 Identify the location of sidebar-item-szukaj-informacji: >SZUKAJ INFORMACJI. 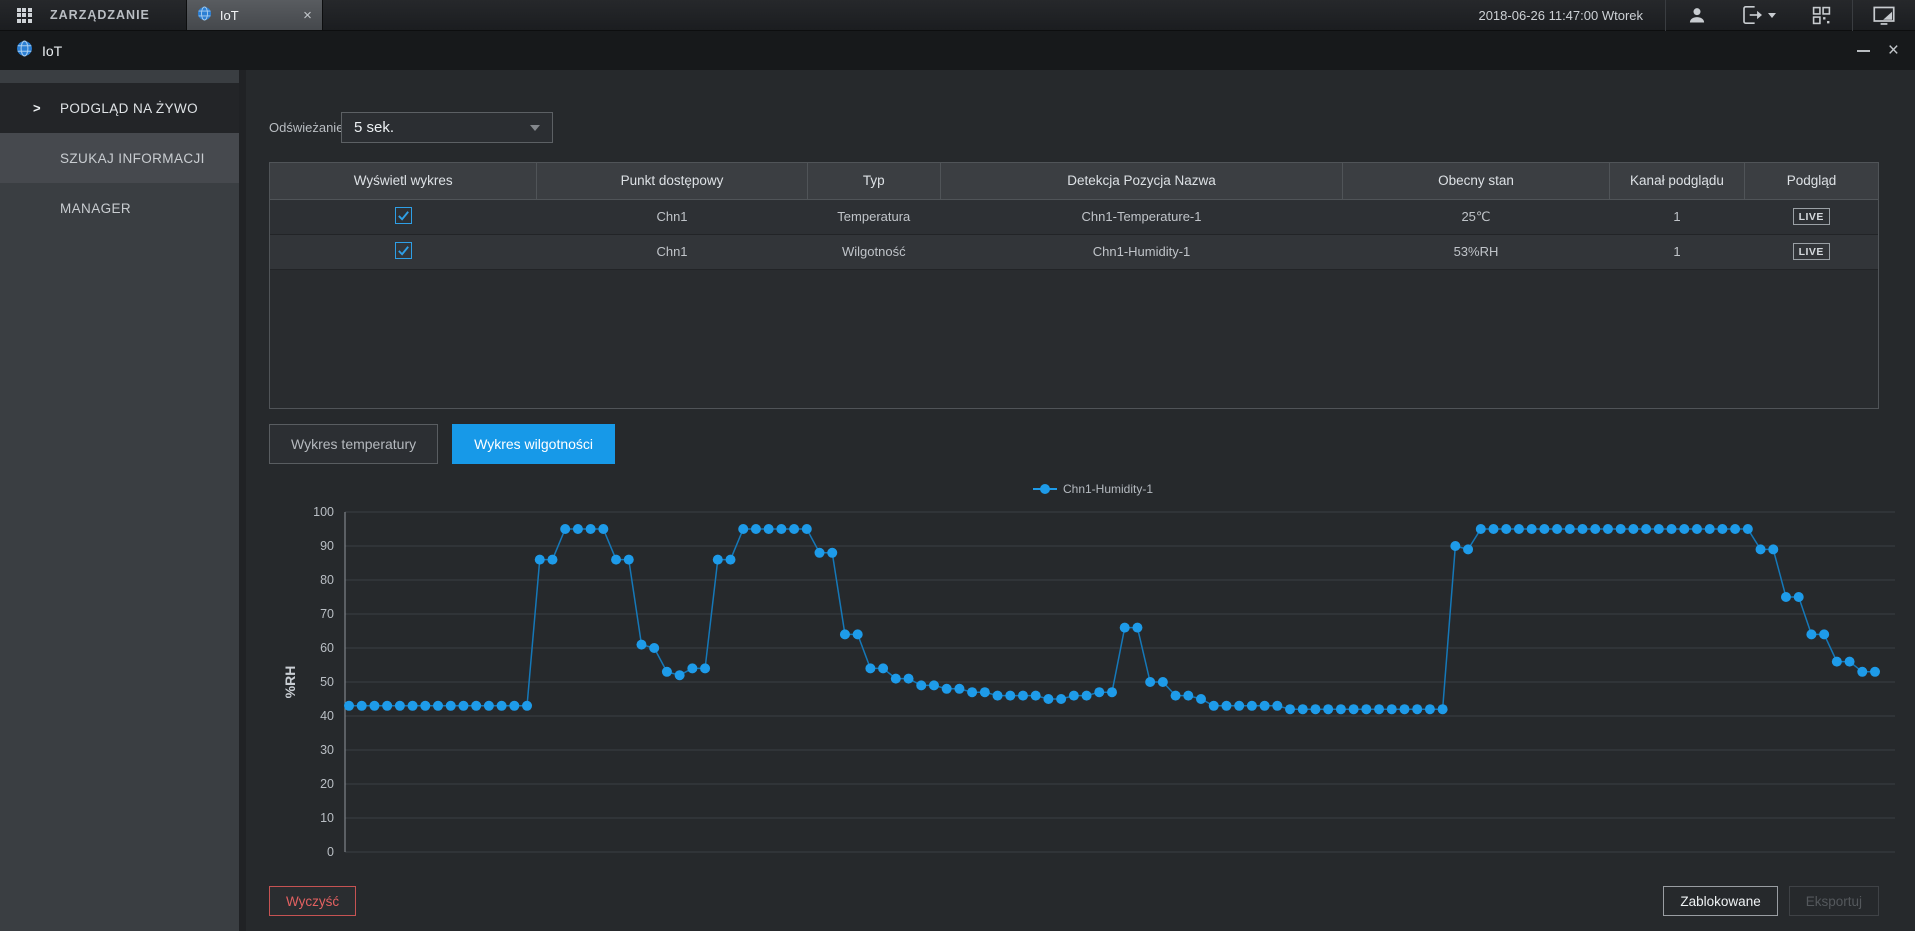
(119, 158).